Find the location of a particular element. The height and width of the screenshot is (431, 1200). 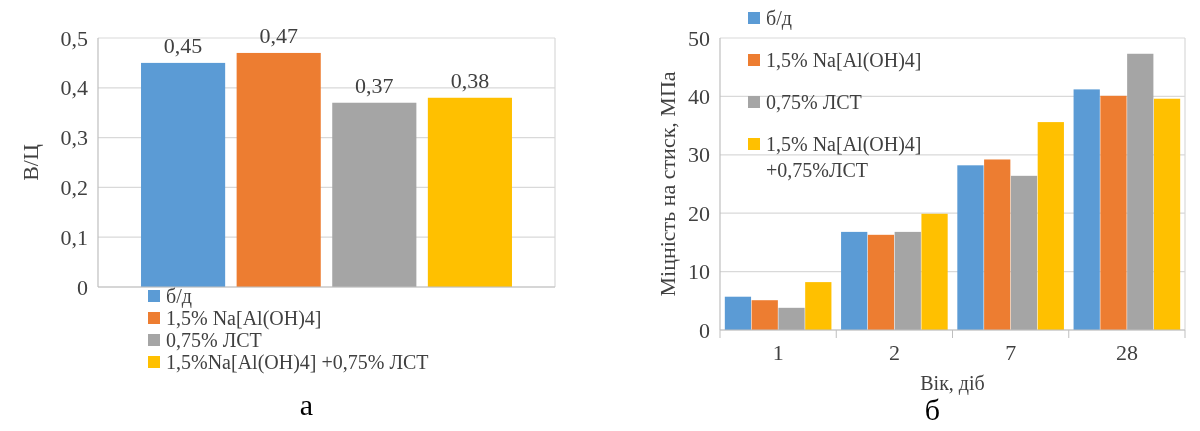

x-tick-label: 7 is located at coordinates (1011, 352).